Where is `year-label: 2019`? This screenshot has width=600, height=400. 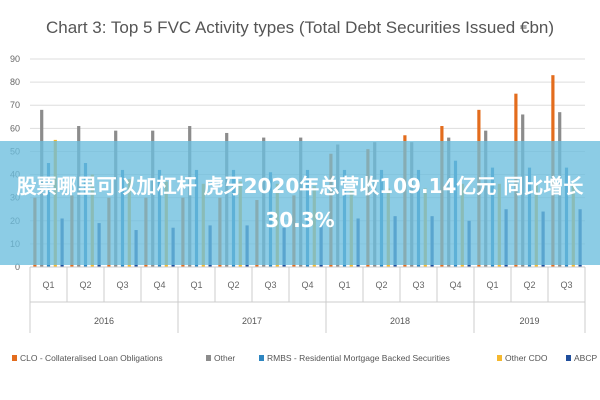 year-label: 2019 is located at coordinates (529, 321).